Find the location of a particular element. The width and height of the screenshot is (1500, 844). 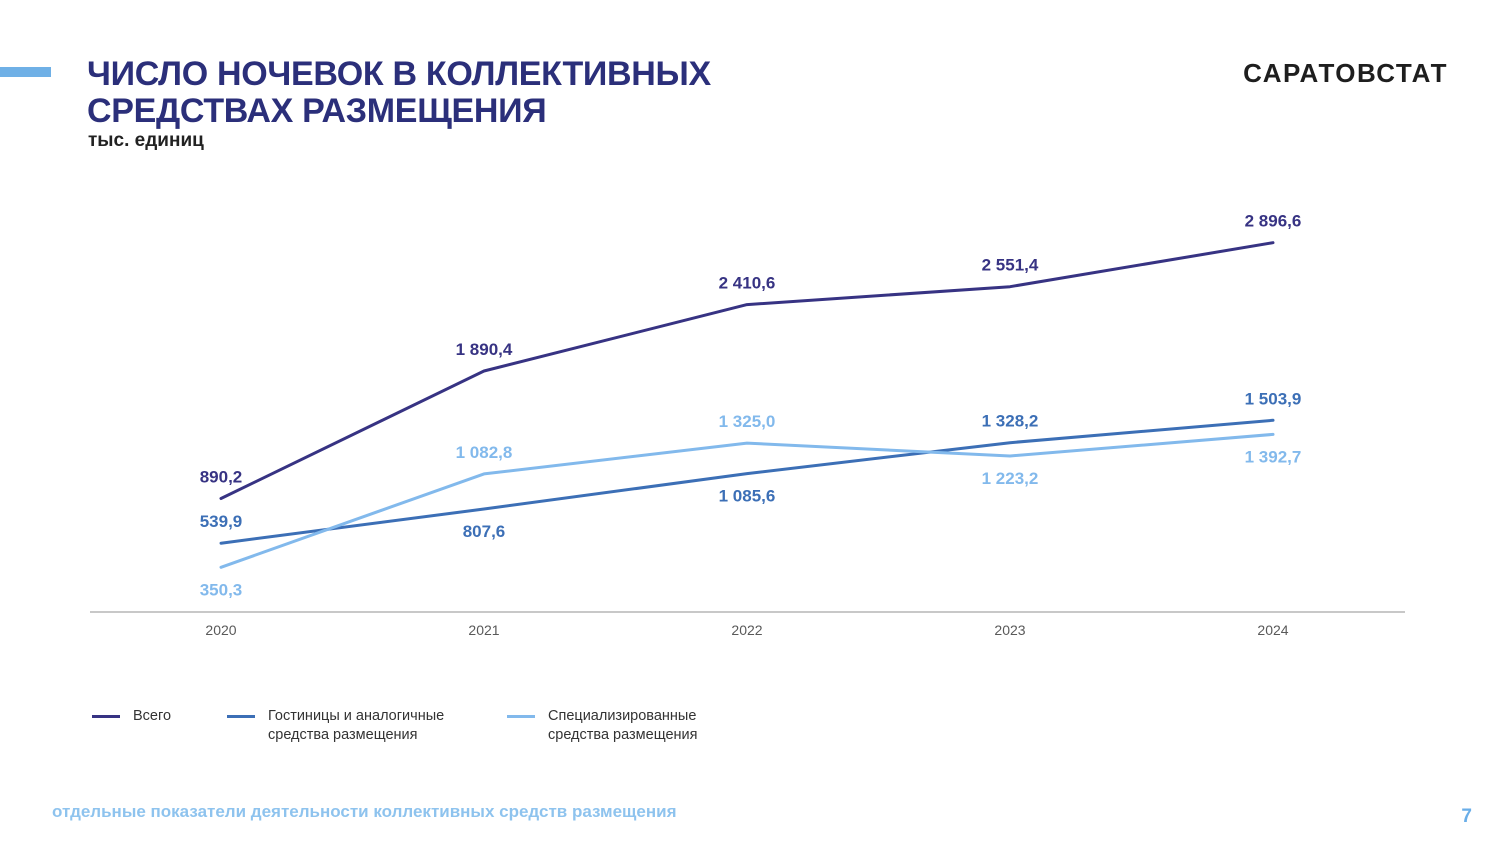

legend-label: Всего is located at coordinates (152, 716).